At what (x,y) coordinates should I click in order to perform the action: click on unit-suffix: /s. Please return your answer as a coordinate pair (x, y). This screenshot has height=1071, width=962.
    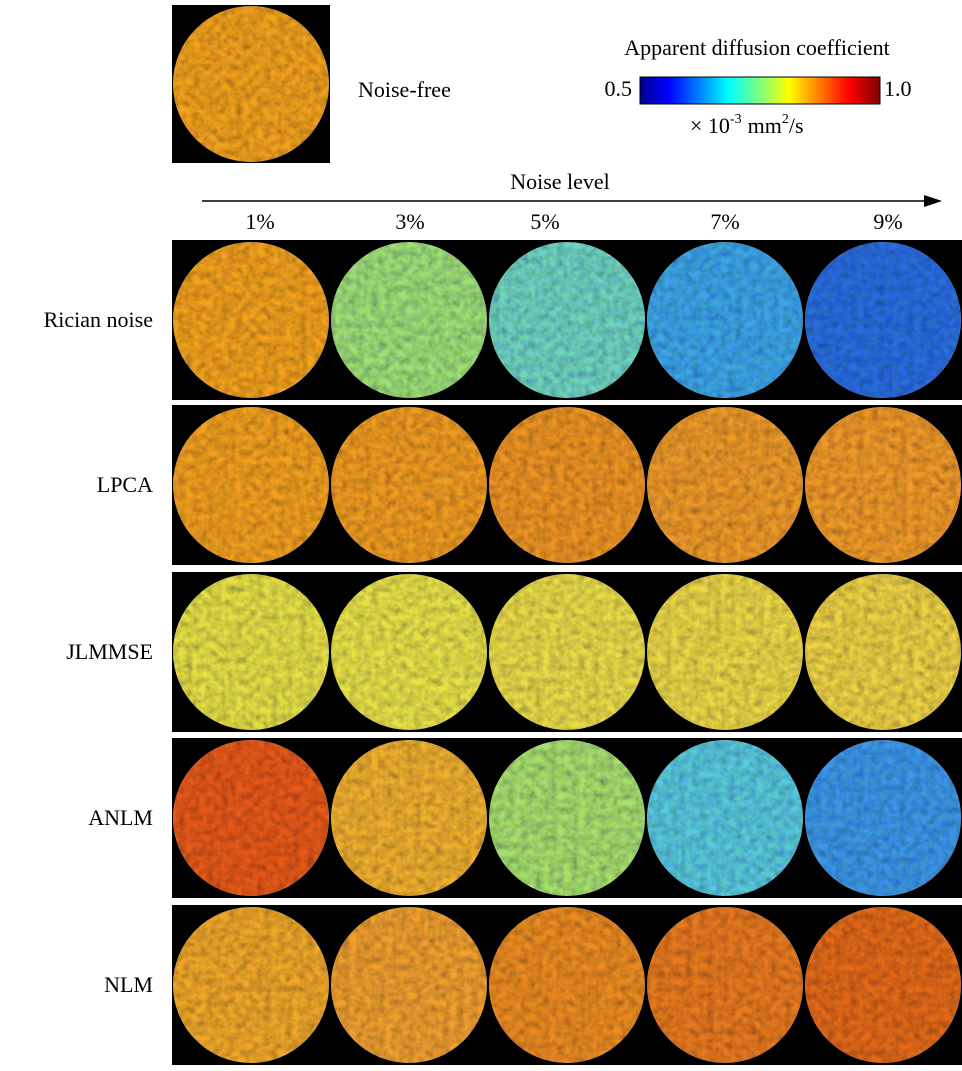
    Looking at the image, I should click on (796, 125).